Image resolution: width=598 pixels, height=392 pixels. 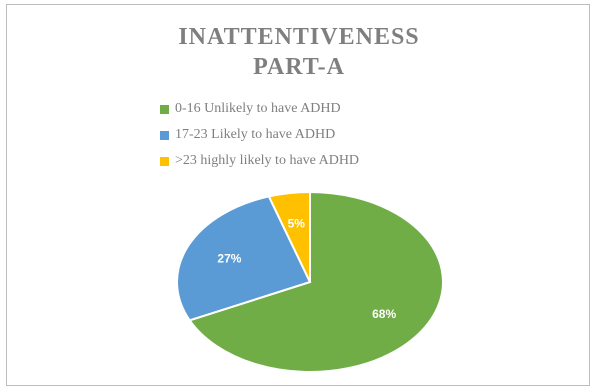 What do you see at coordinates (384, 314) in the screenshot?
I see `data-label-unlikely: 68%` at bounding box center [384, 314].